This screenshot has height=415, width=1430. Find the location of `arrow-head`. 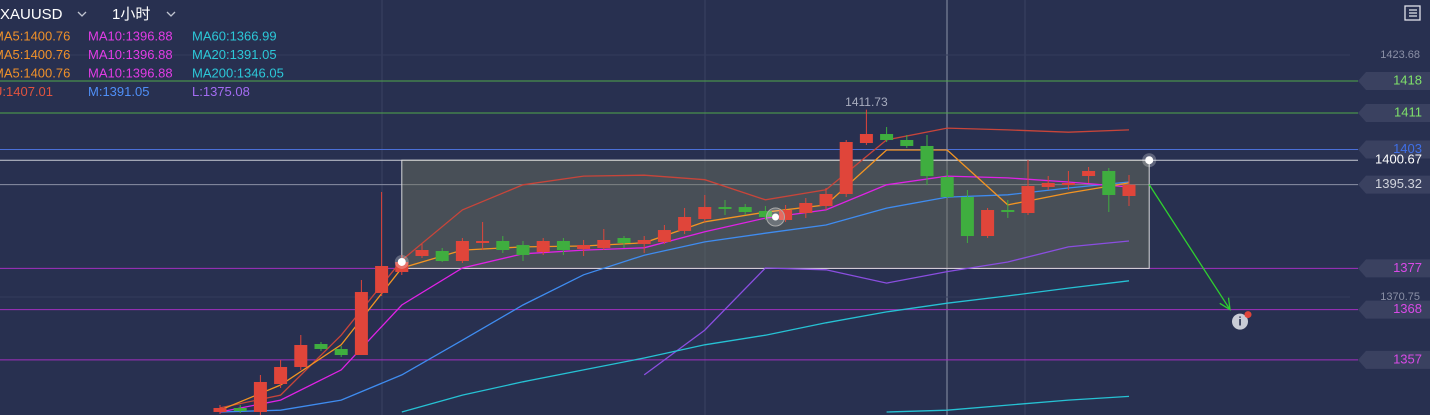

arrow-head is located at coordinates (1225, 304).